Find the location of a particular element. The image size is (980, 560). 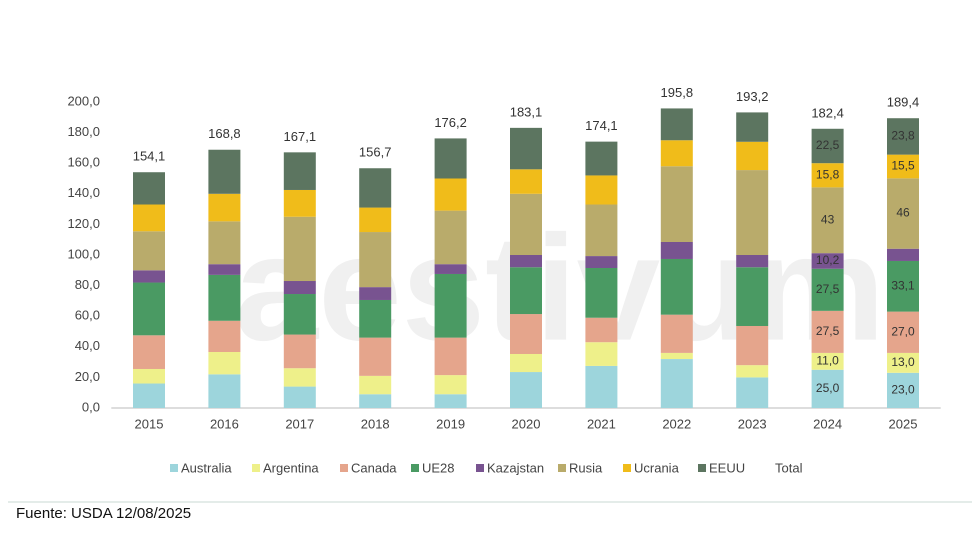

total-label: 156,7 is located at coordinates (375, 152).